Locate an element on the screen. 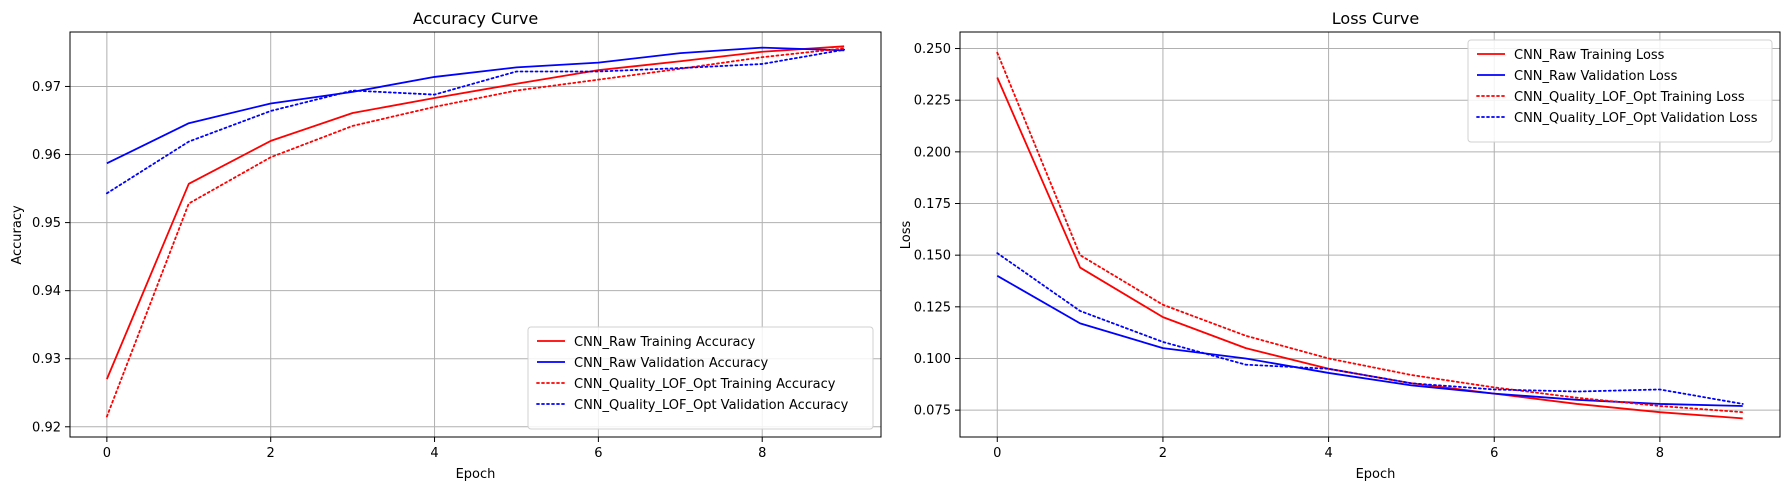 This screenshot has width=1790, height=490. loss-legend-box is located at coordinates (1620, 91).